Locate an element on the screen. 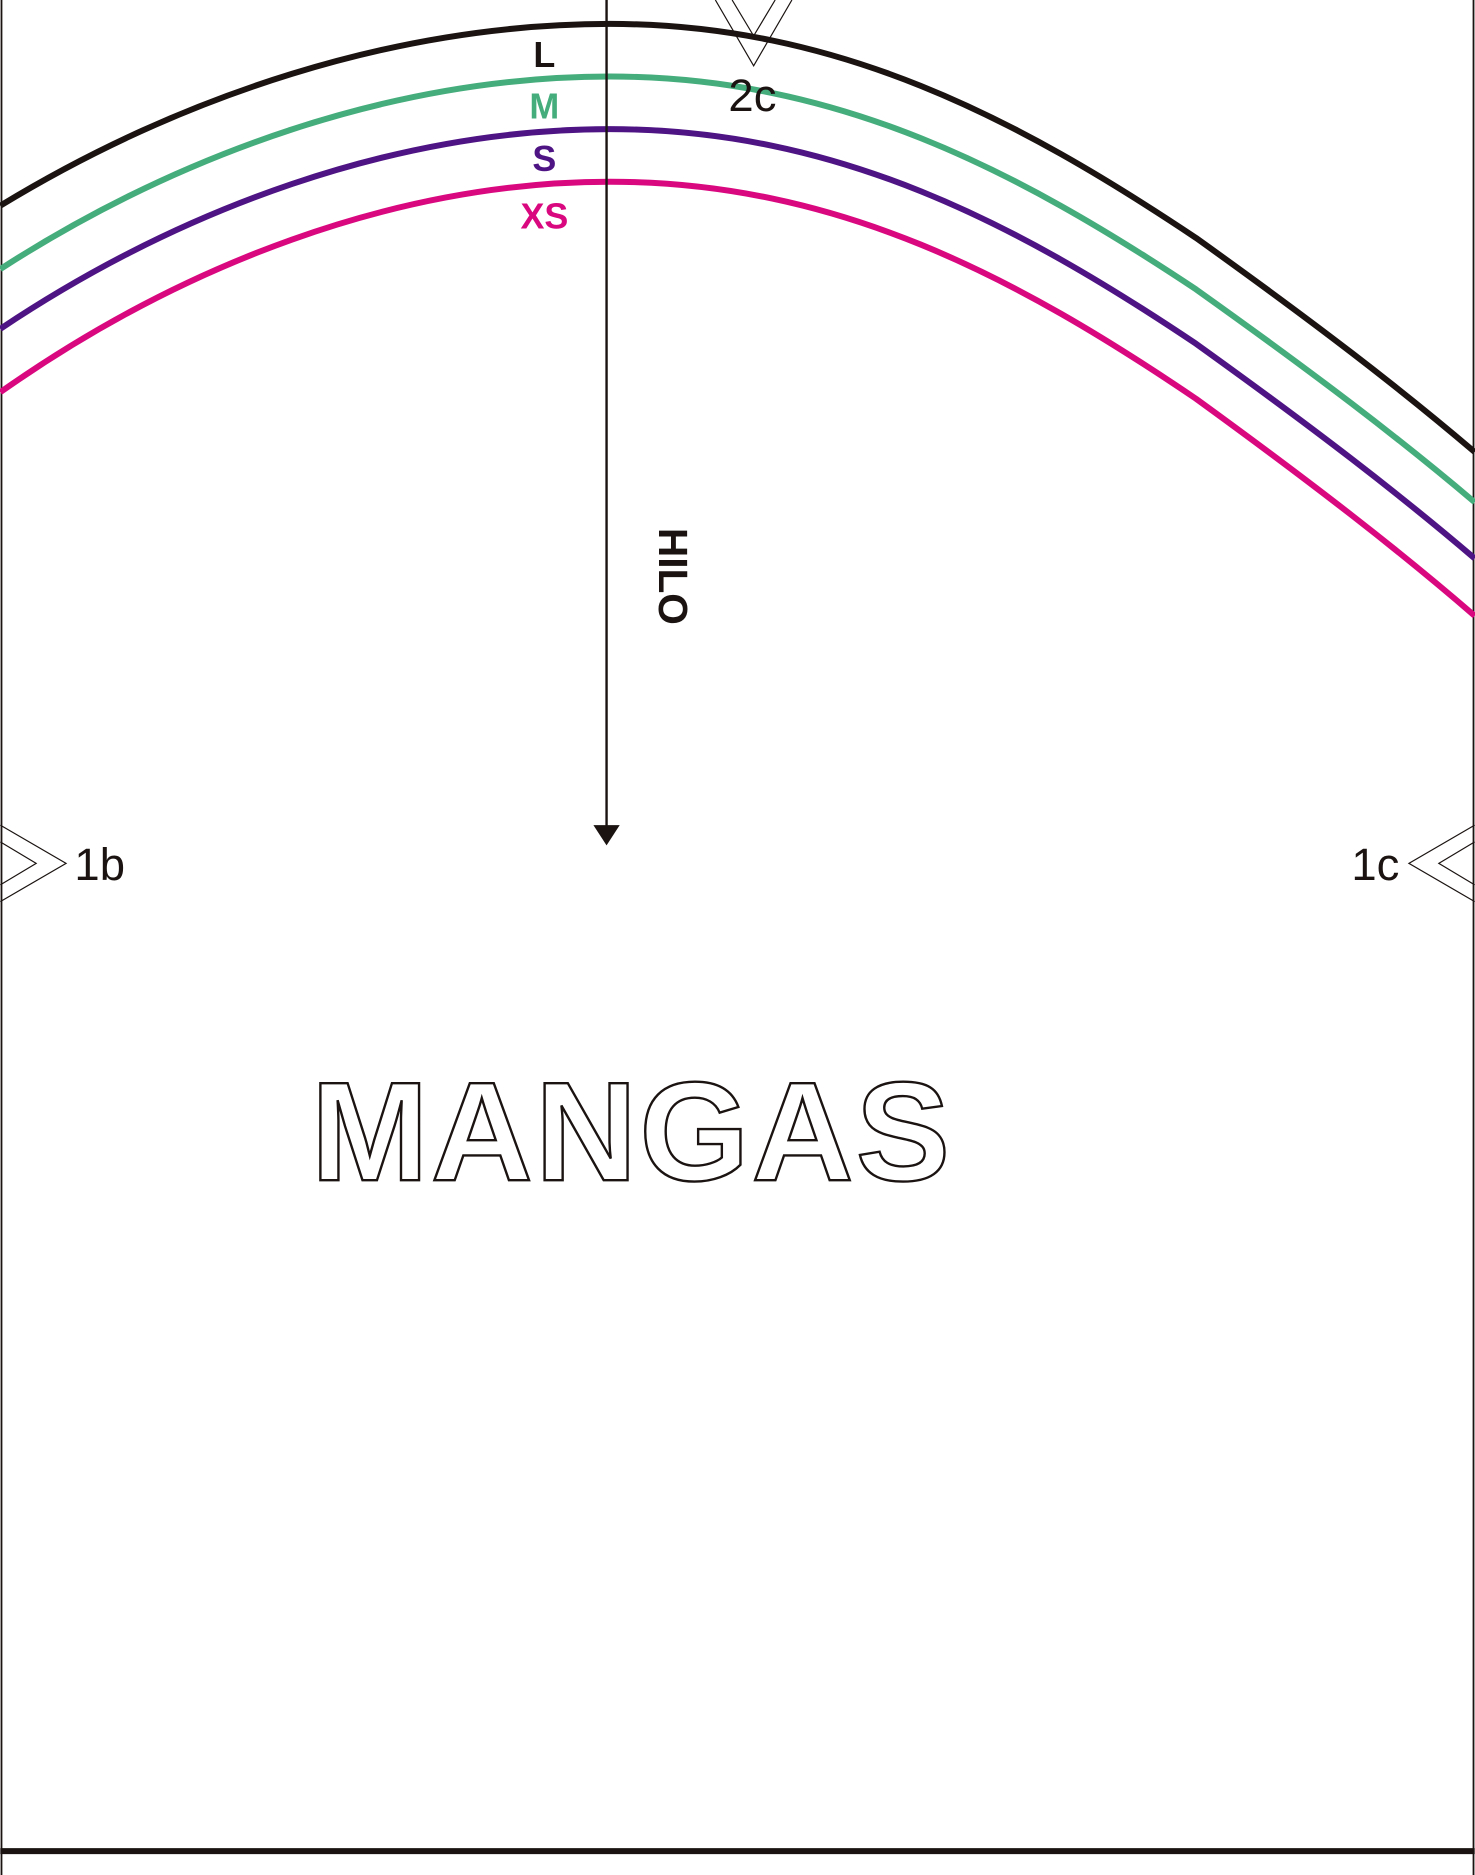  size-label: L is located at coordinates (544, 55).